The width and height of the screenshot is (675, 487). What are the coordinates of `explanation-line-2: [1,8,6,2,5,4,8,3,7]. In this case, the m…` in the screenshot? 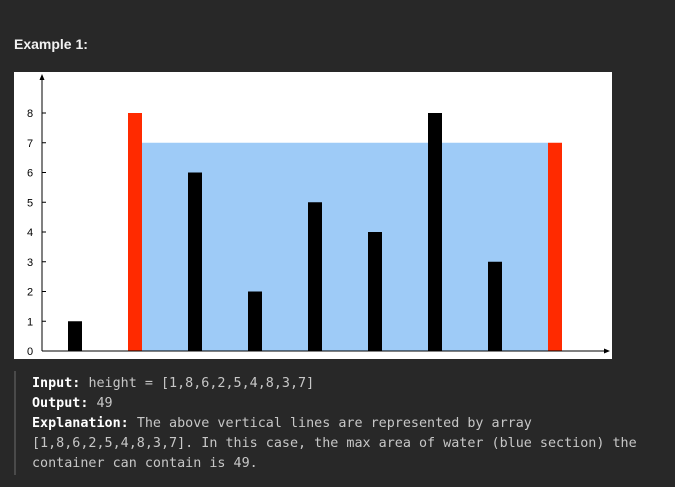 It's located at (334, 443).